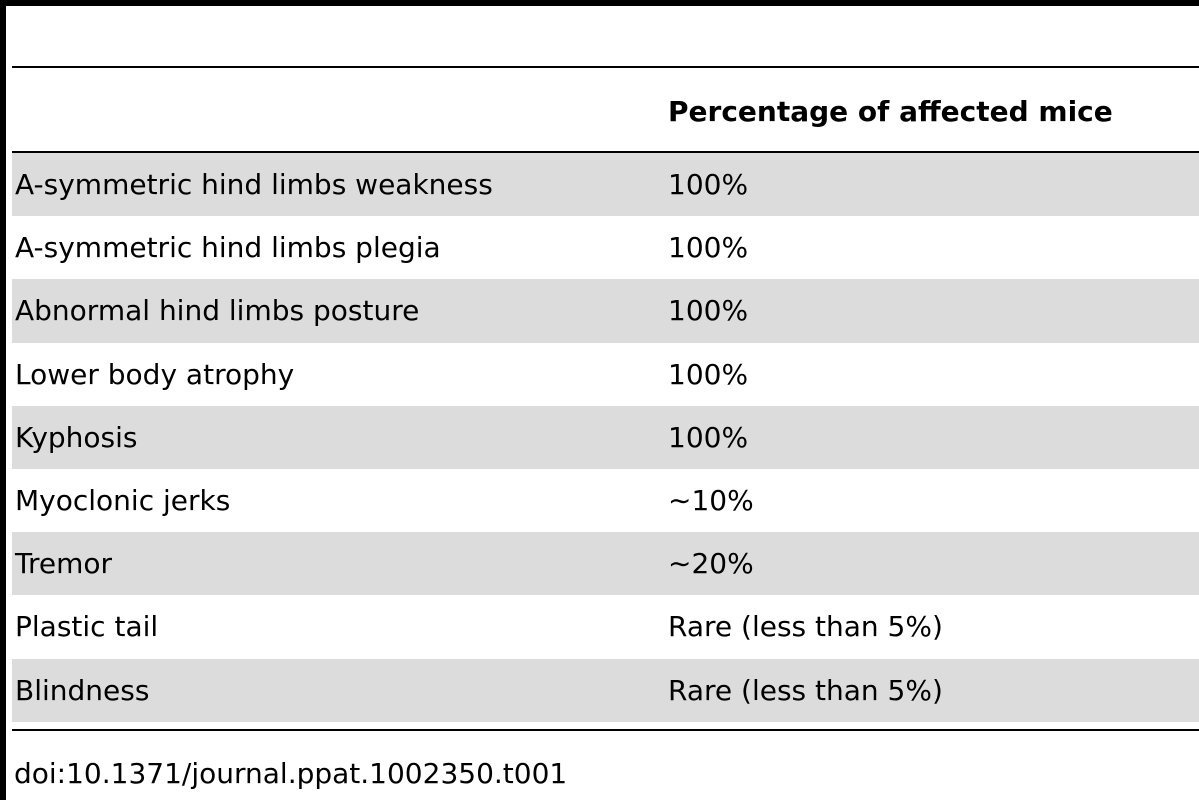 This screenshot has width=1199, height=800. What do you see at coordinates (605, 67) in the screenshot?
I see `header-top-rule` at bounding box center [605, 67].